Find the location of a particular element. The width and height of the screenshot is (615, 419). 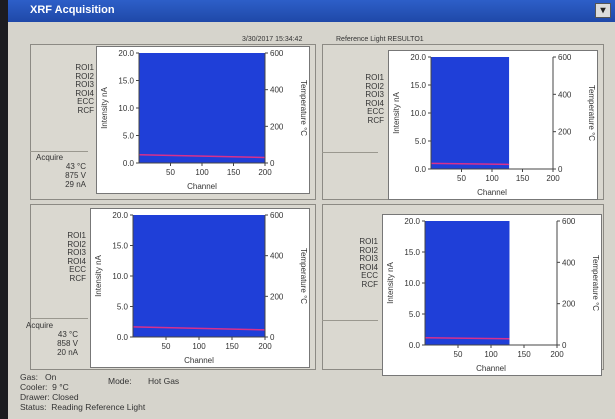

cooler-value: 9 °C is located at coordinates (60, 387).